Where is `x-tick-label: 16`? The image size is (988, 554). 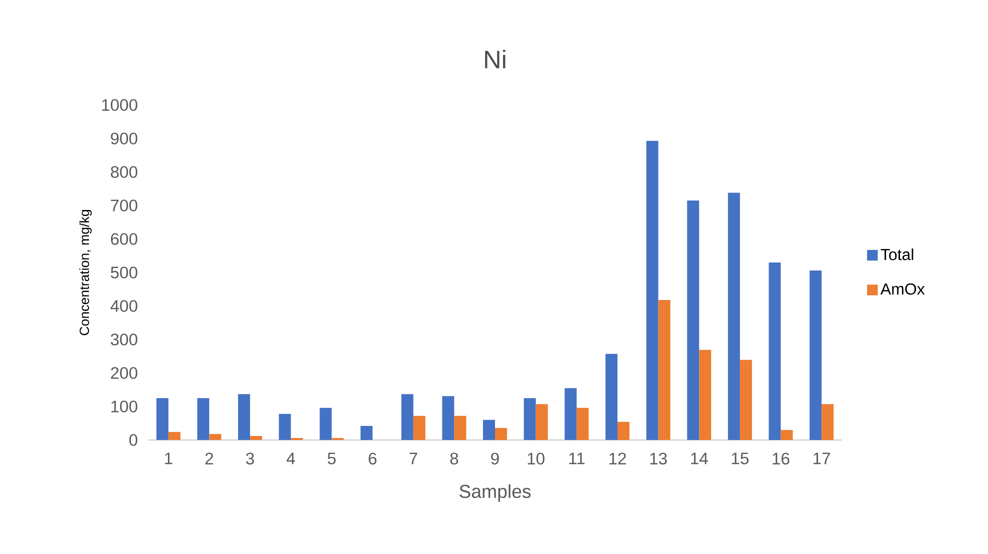 x-tick-label: 16 is located at coordinates (781, 458).